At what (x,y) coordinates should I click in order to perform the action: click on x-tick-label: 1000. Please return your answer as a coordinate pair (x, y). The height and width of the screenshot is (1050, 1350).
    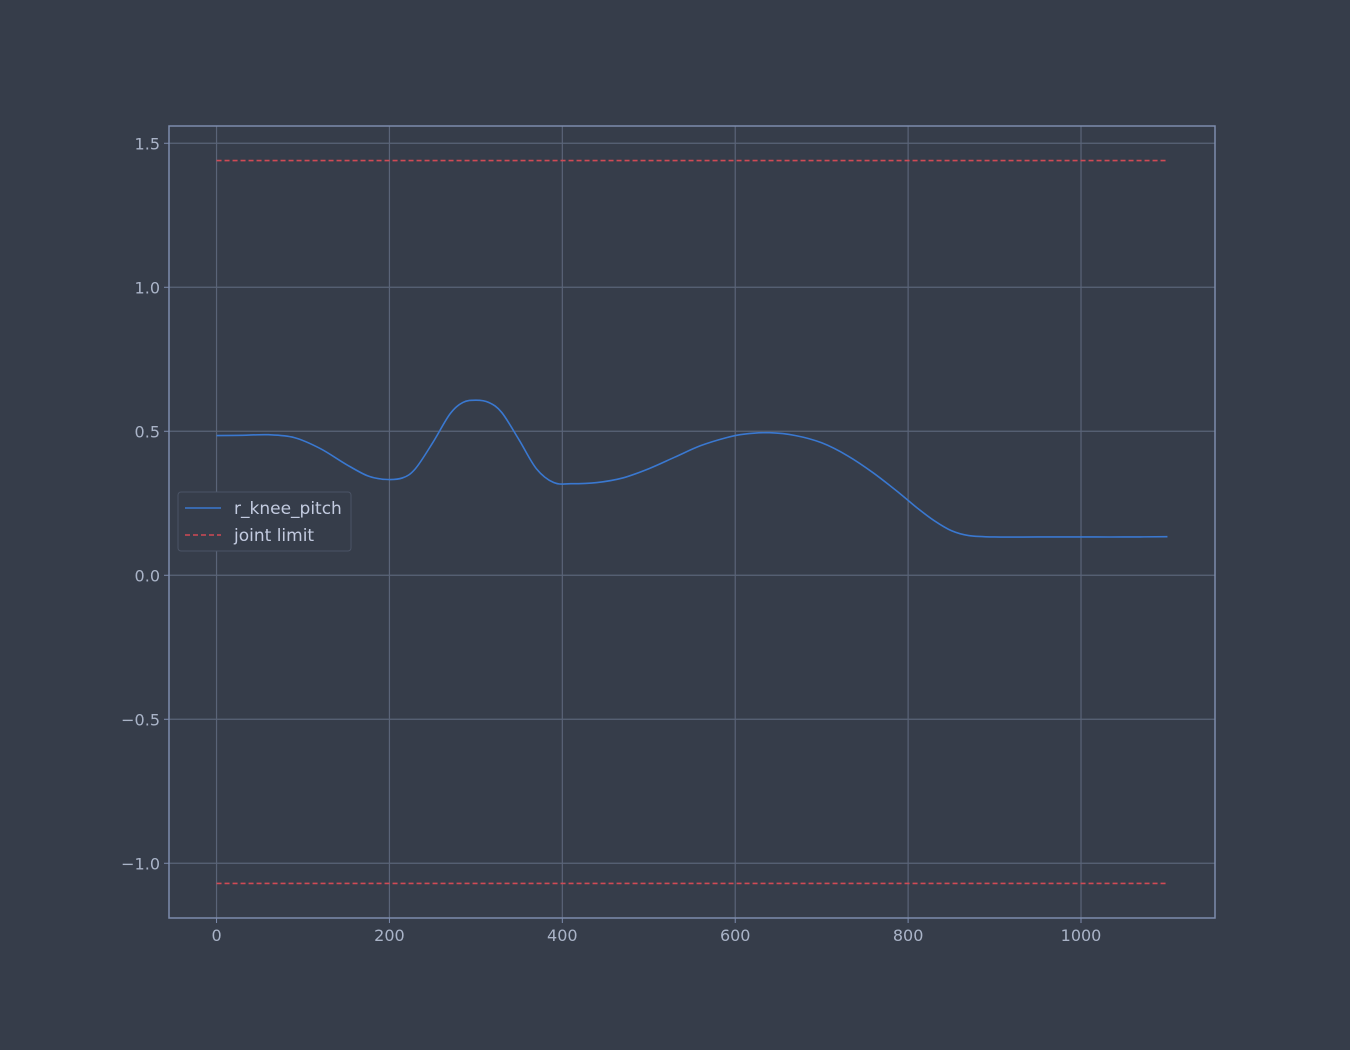
    Looking at the image, I should click on (1081, 935).